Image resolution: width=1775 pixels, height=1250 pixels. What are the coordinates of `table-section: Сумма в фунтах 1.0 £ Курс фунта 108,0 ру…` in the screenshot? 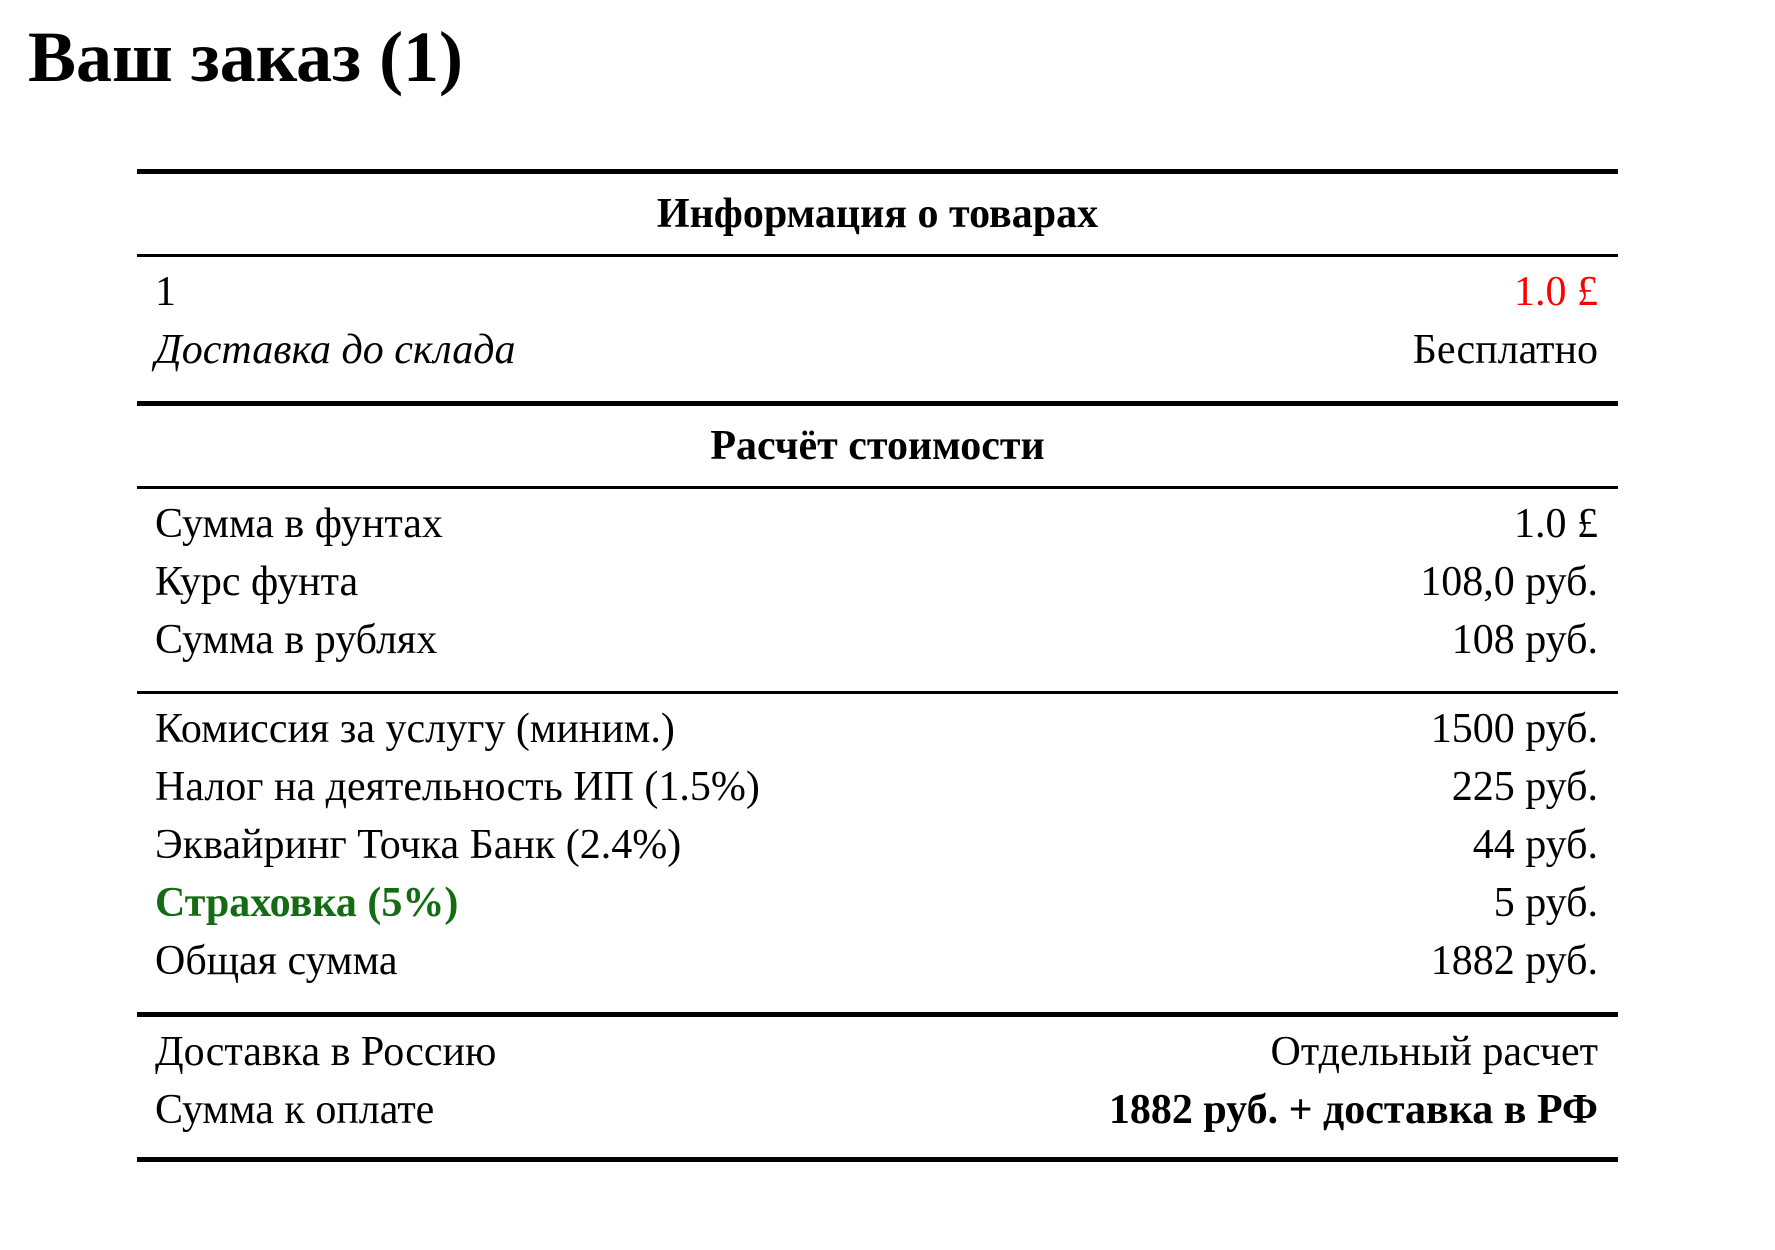 It's located at (877, 588).